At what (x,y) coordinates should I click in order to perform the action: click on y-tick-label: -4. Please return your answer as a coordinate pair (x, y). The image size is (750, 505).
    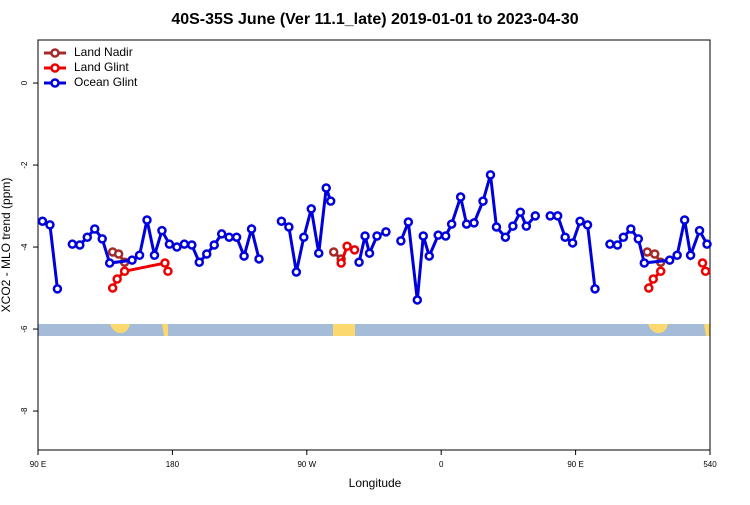
    Looking at the image, I should click on (24, 247).